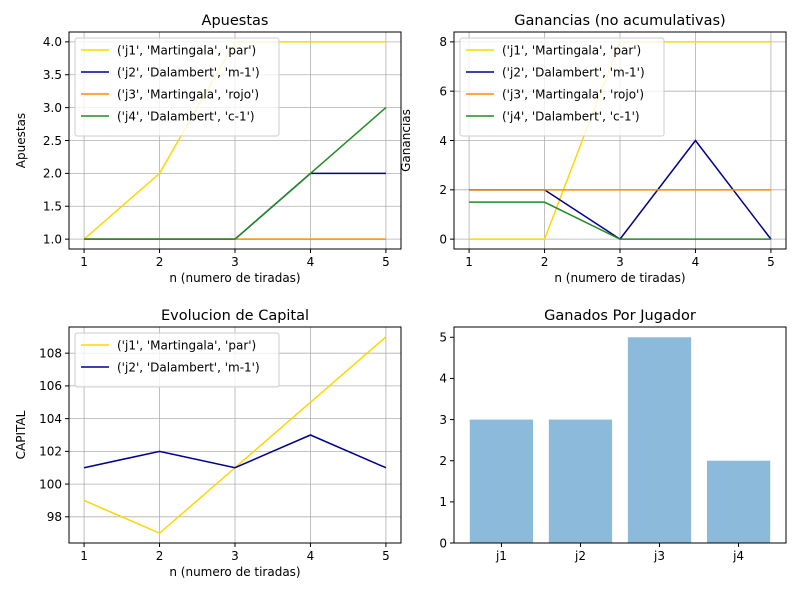  Describe the element at coordinates (50, 386) in the screenshot. I see `y-tick-label: 106` at that location.